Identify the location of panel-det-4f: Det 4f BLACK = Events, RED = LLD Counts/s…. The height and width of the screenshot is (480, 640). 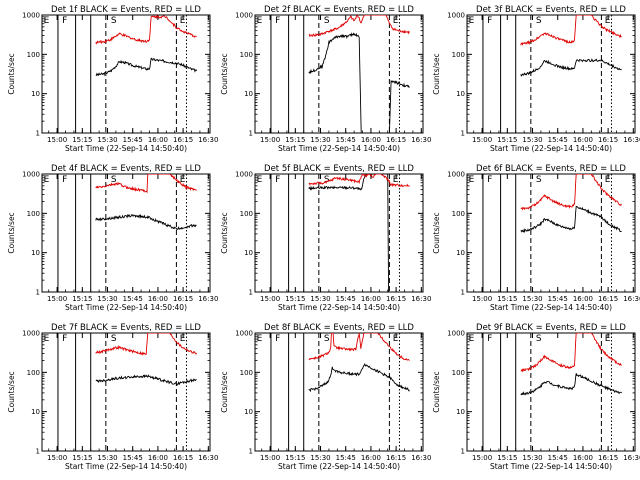
(112, 238).